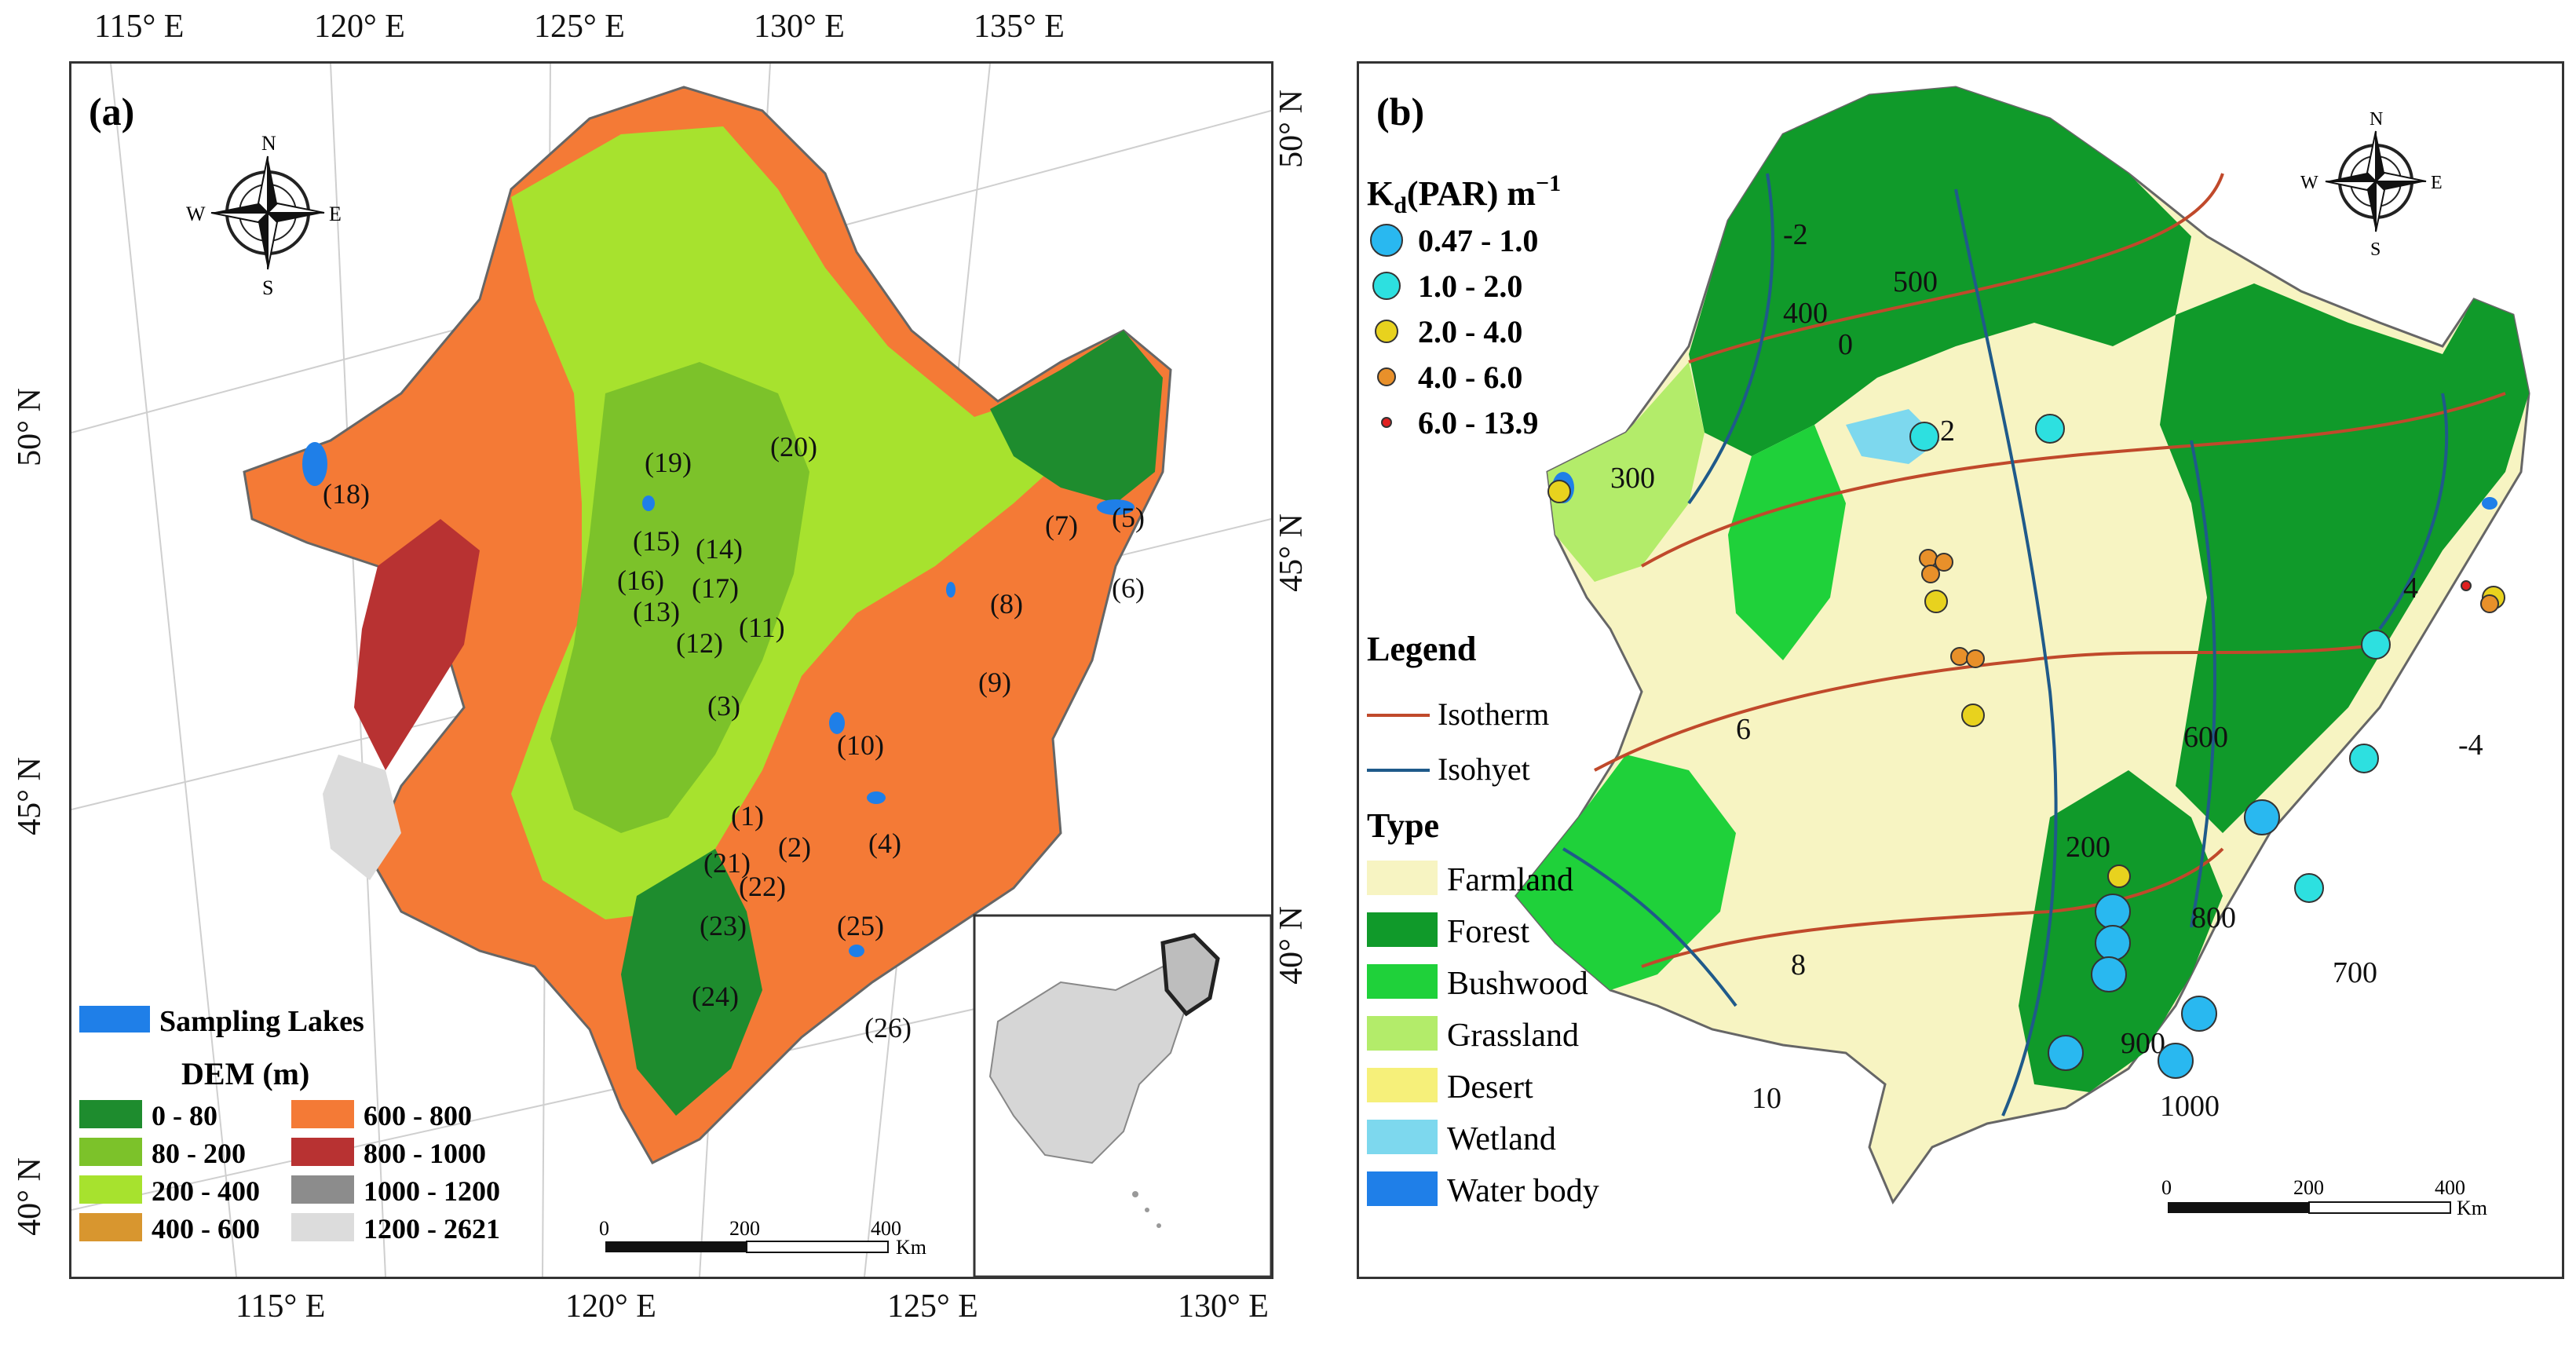  I want to click on dem-label-5: 800 - 1000, so click(425, 1153).